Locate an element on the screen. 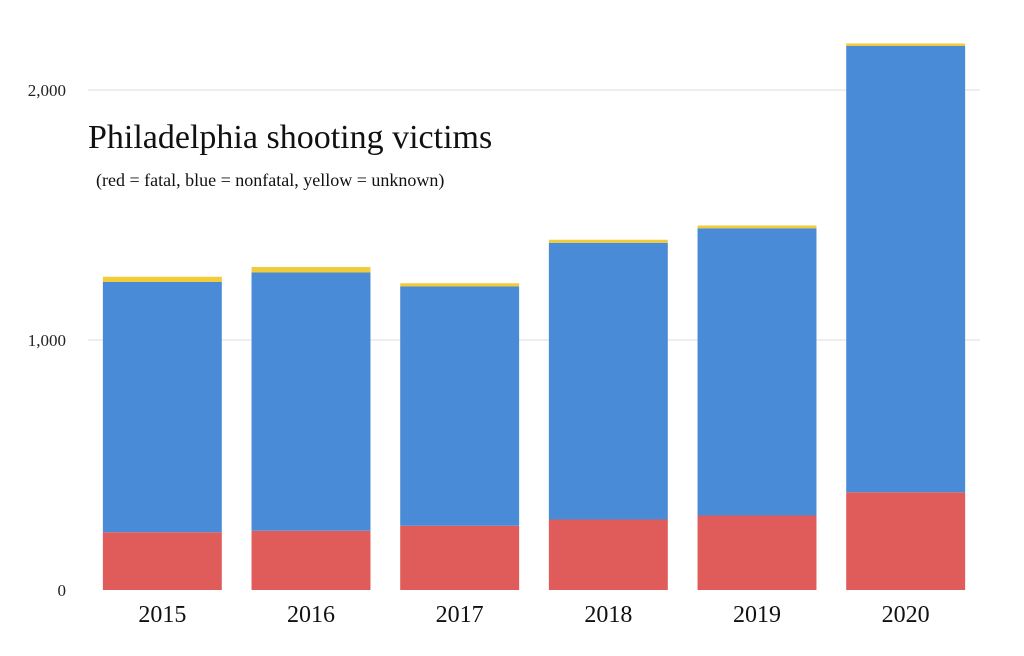 Image resolution: width=1024 pixels, height=656 pixels. x-tick-label: 2018 is located at coordinates (608, 615).